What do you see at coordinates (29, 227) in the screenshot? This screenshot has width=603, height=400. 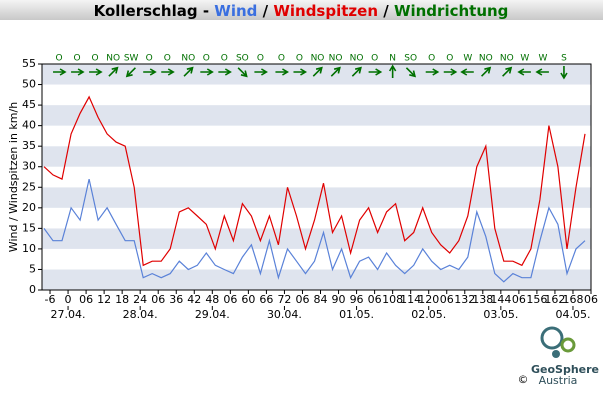 I see `y-tick-label: 15` at bounding box center [29, 227].